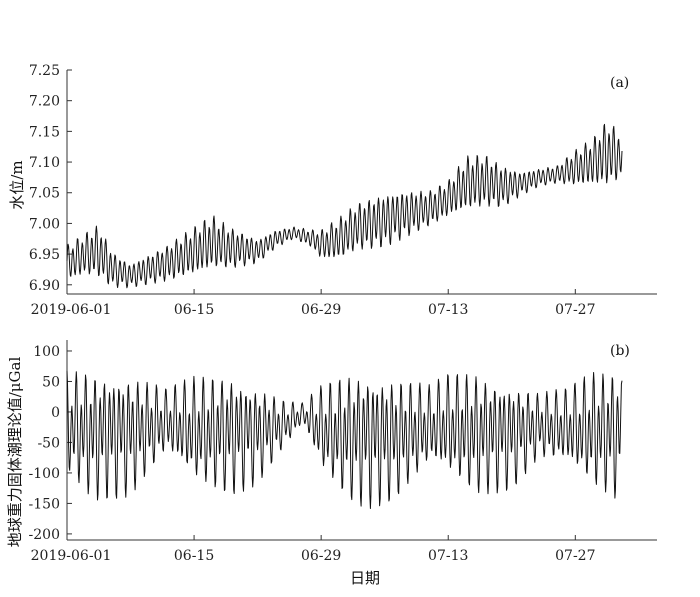 This screenshot has height=597, width=700. I want to click on panel-a-y-tick-label: 7.05, so click(44, 194).